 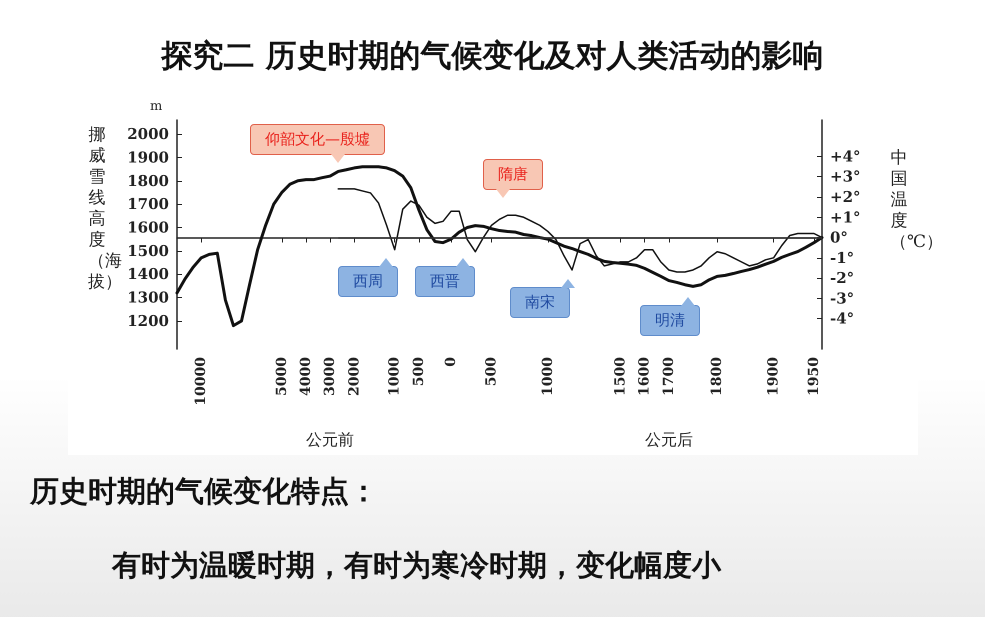 What do you see at coordinates (148, 297) in the screenshot?
I see `y-tick-label: 1300` at bounding box center [148, 297].